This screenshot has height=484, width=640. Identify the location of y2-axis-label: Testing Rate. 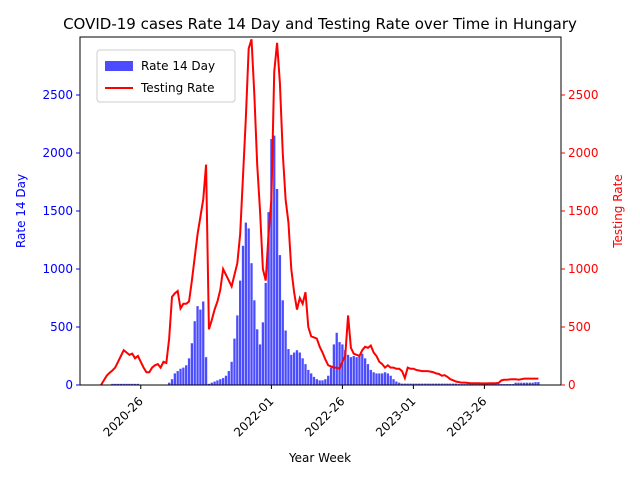
(618, 211).